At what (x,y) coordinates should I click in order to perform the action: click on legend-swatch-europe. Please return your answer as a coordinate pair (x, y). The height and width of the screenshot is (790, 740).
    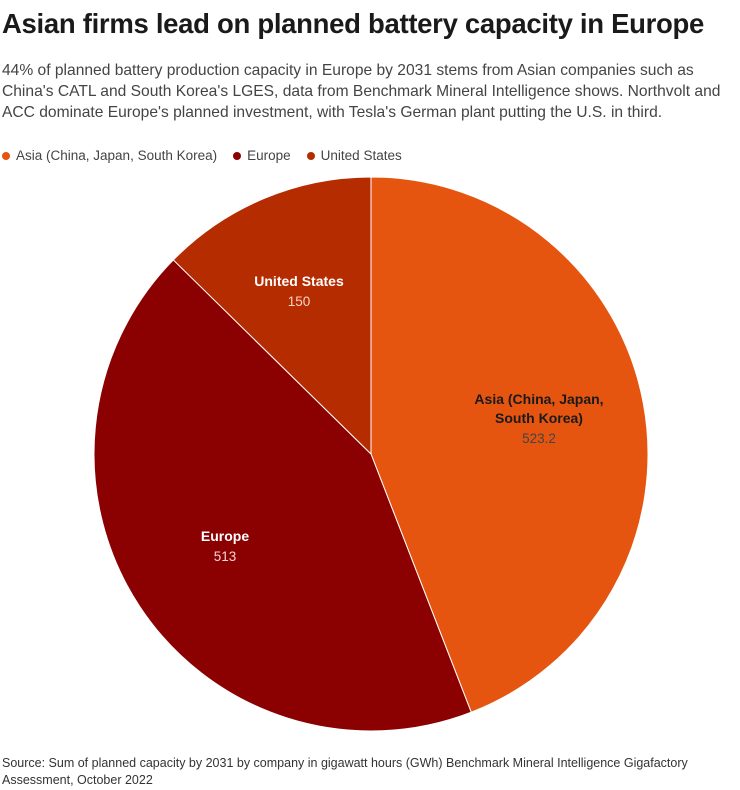
    Looking at the image, I should click on (237, 155).